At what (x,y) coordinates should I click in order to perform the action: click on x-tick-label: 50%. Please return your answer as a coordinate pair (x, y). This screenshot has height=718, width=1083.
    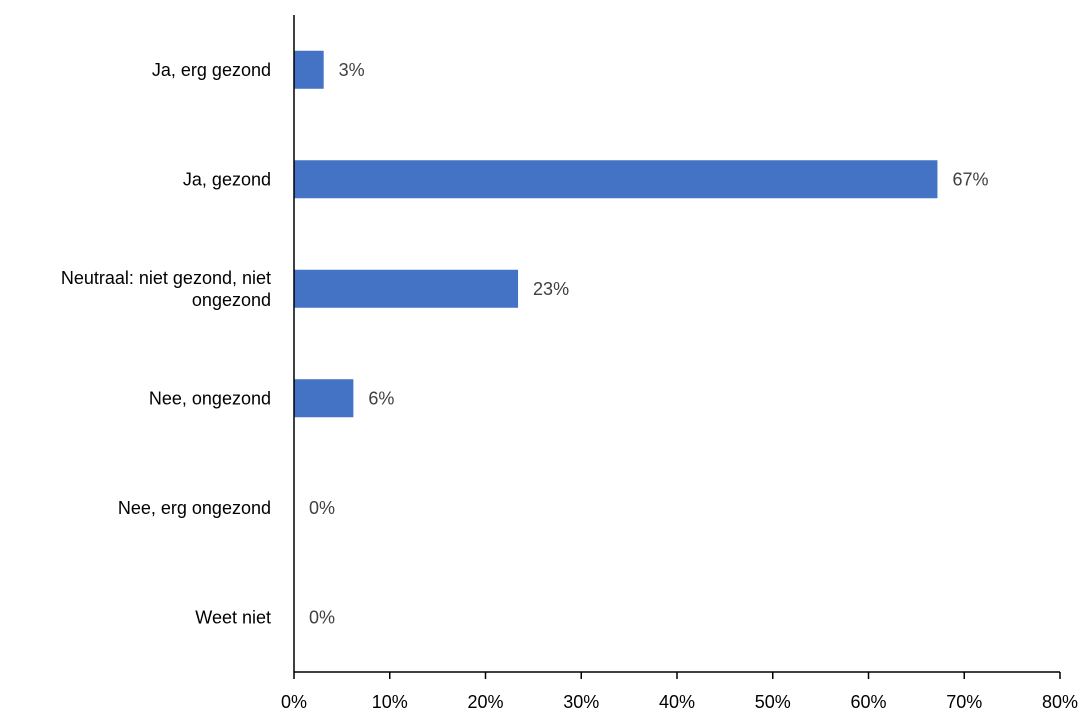
    Looking at the image, I should click on (773, 702).